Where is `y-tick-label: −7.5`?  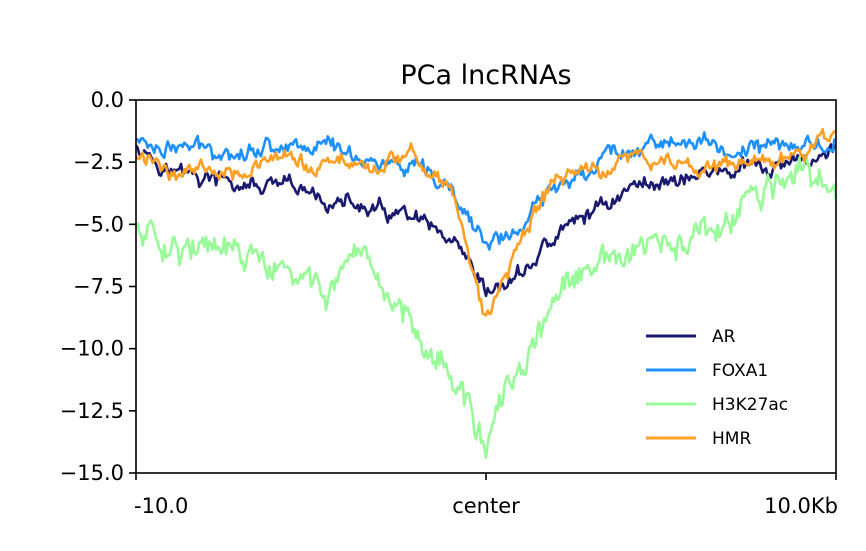 y-tick-label: −7.5 is located at coordinates (98, 287).